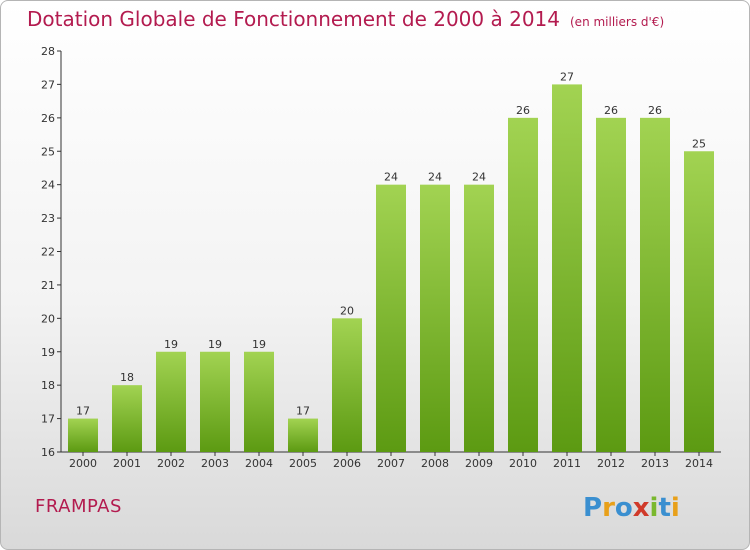 The width and height of the screenshot is (750, 550). What do you see at coordinates (171, 463) in the screenshot?
I see `x-tick-label-2002: 2002` at bounding box center [171, 463].